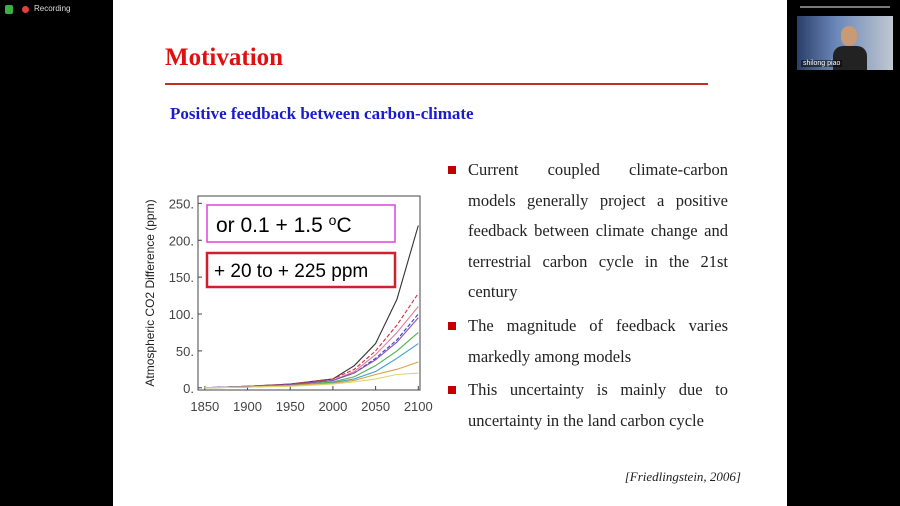  I want to click on x-tick-label: 2000, so click(332, 406).